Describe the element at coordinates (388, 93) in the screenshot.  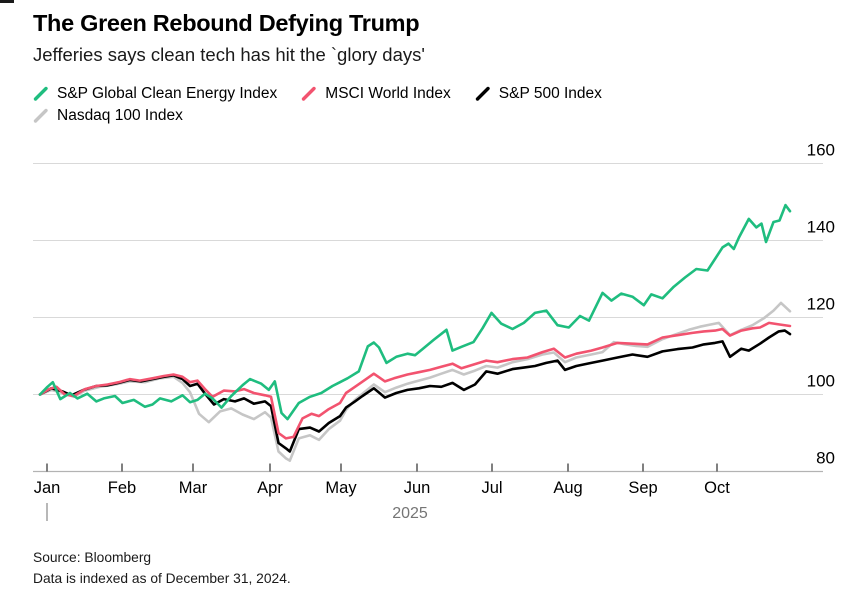
I see `legend-label: MSCI World Index` at that location.